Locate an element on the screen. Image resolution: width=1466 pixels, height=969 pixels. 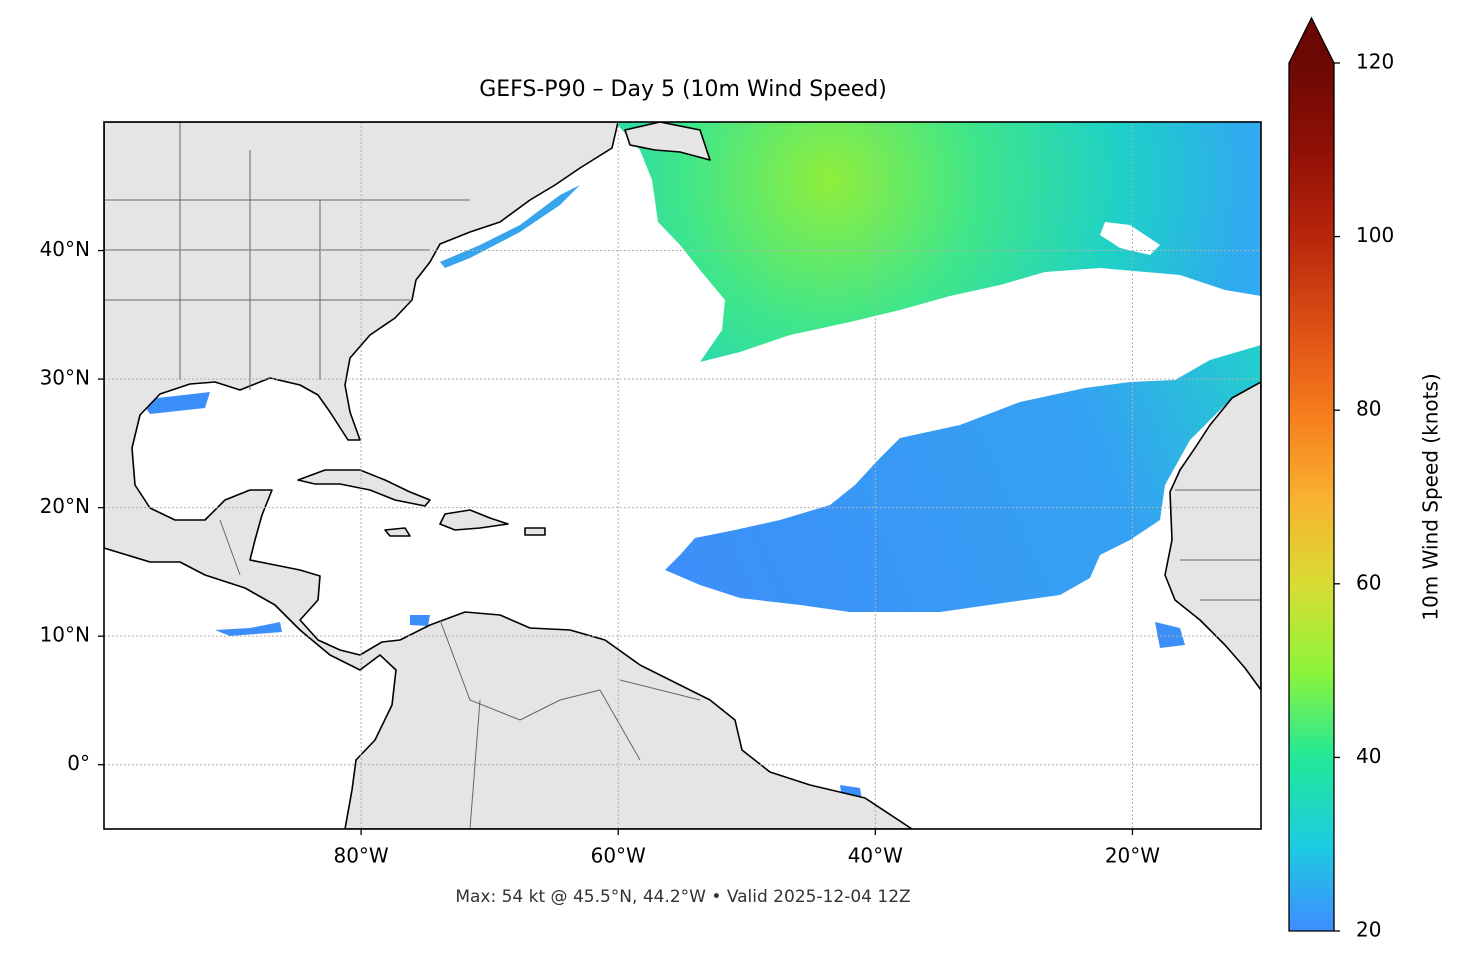
land-jamaica is located at coordinates (397, 532).